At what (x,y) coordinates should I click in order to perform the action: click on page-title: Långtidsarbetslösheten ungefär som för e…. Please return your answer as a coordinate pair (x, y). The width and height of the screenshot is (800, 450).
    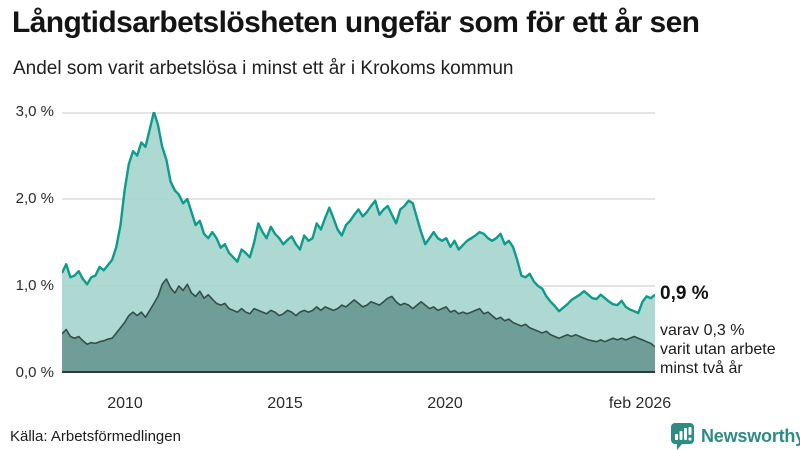
    Looking at the image, I should click on (356, 22).